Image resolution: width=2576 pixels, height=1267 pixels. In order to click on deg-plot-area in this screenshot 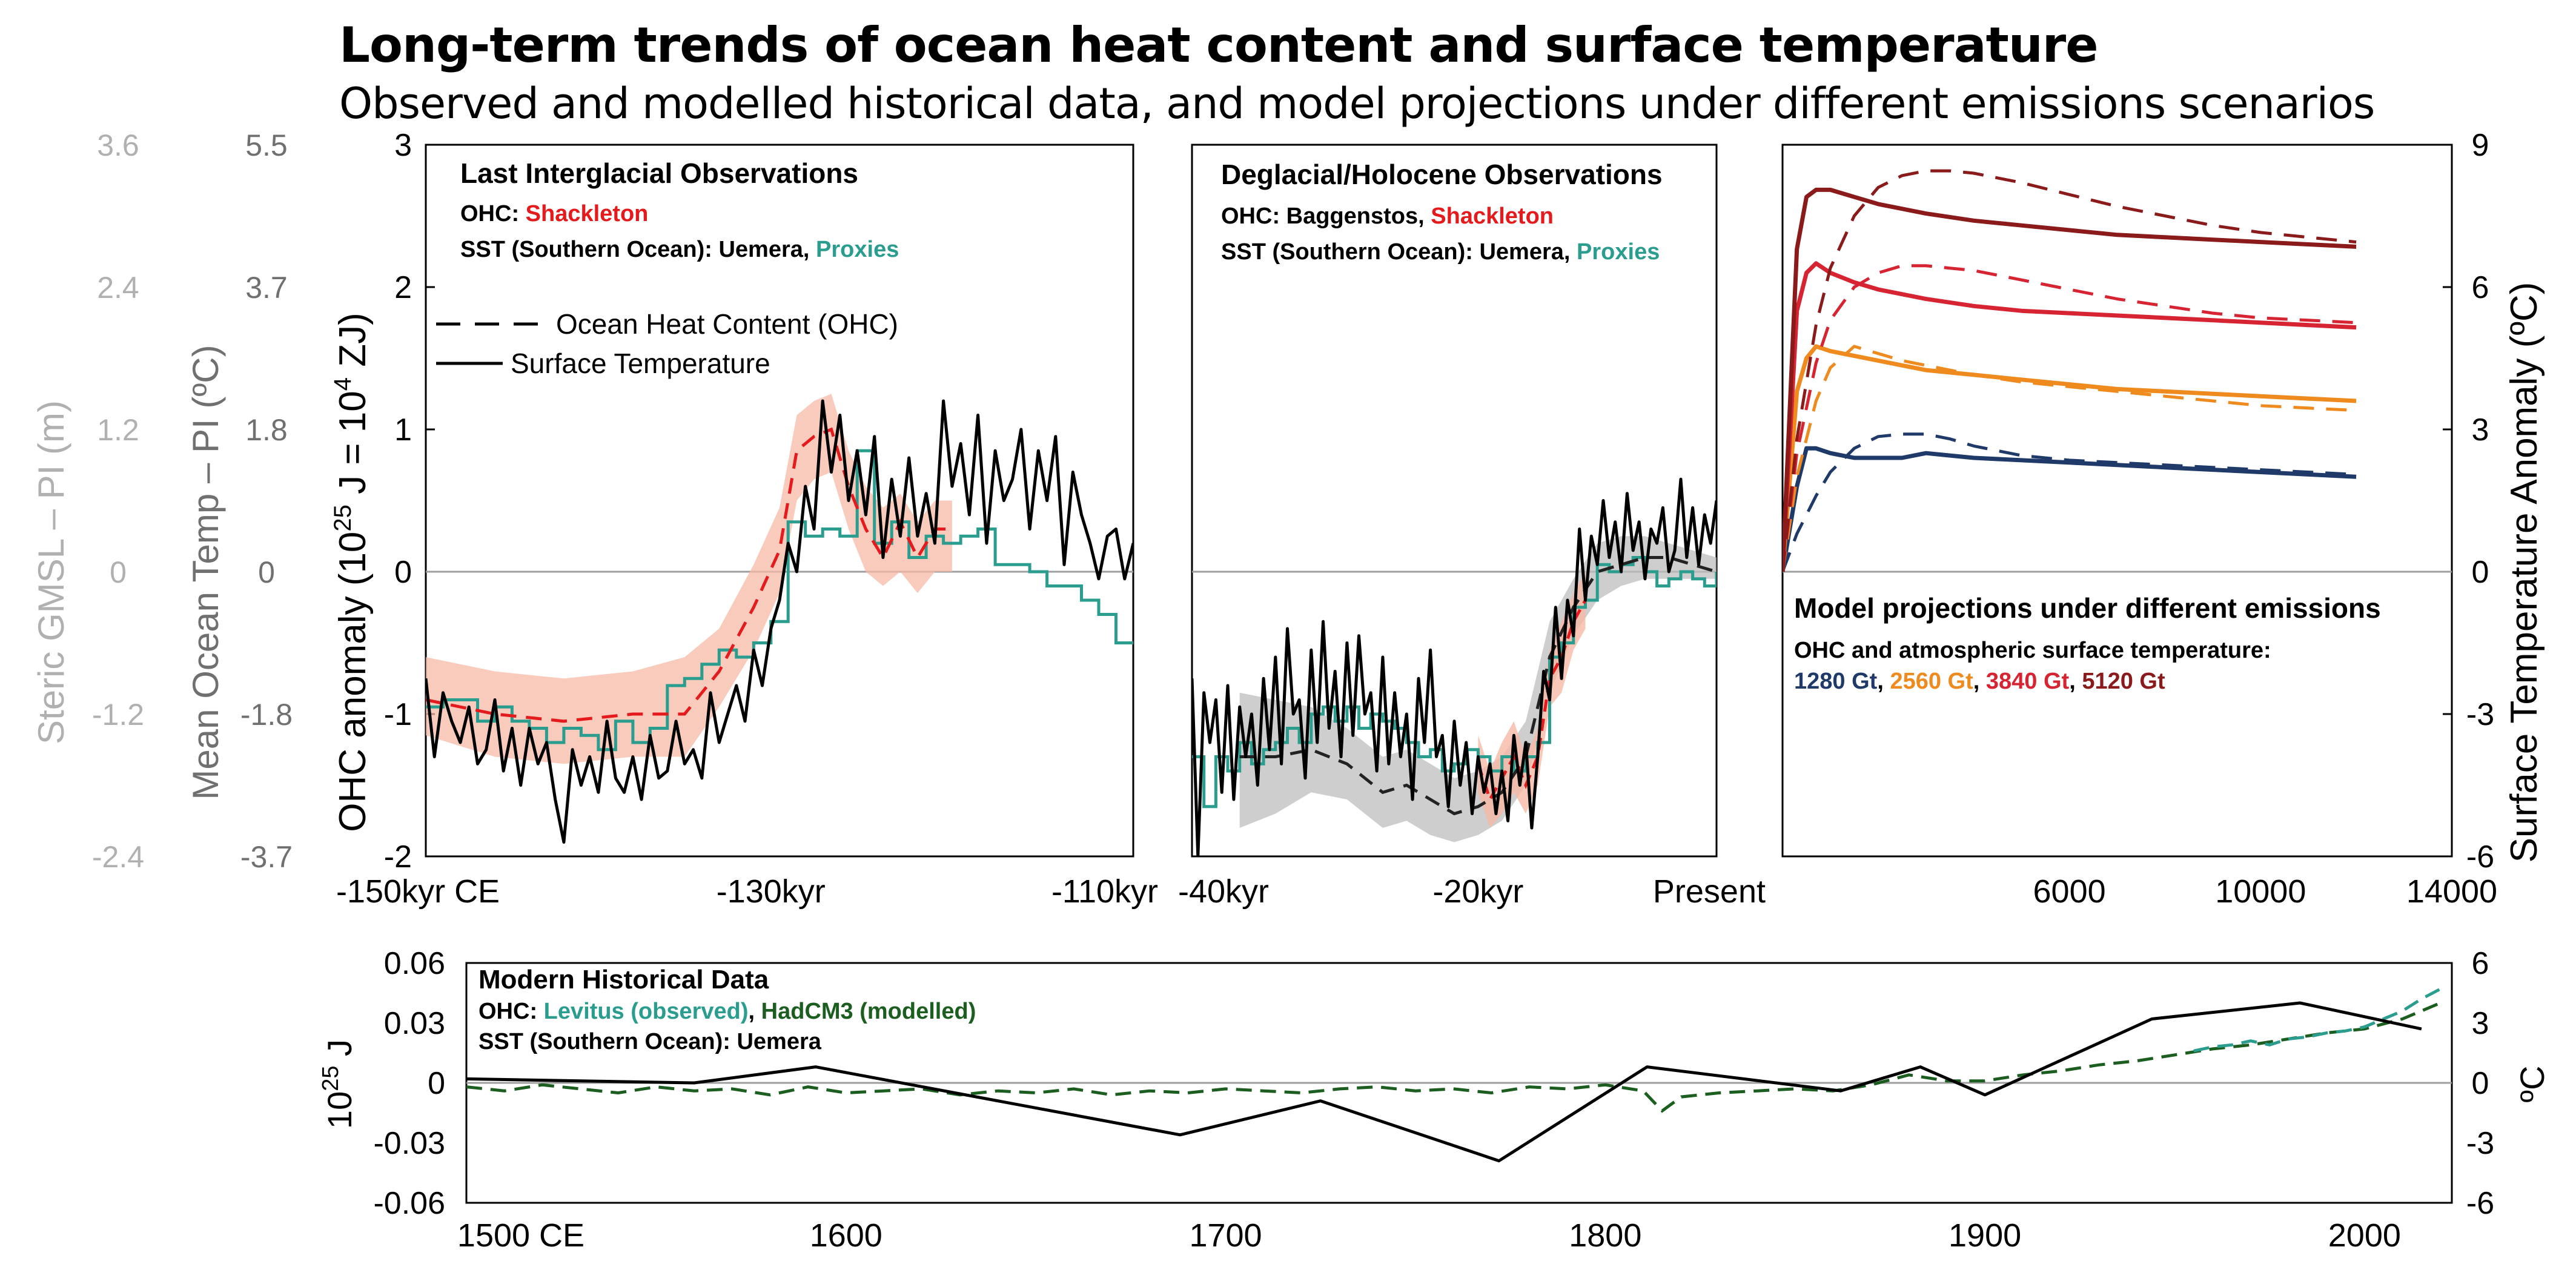, I will do `click(1454, 666)`.